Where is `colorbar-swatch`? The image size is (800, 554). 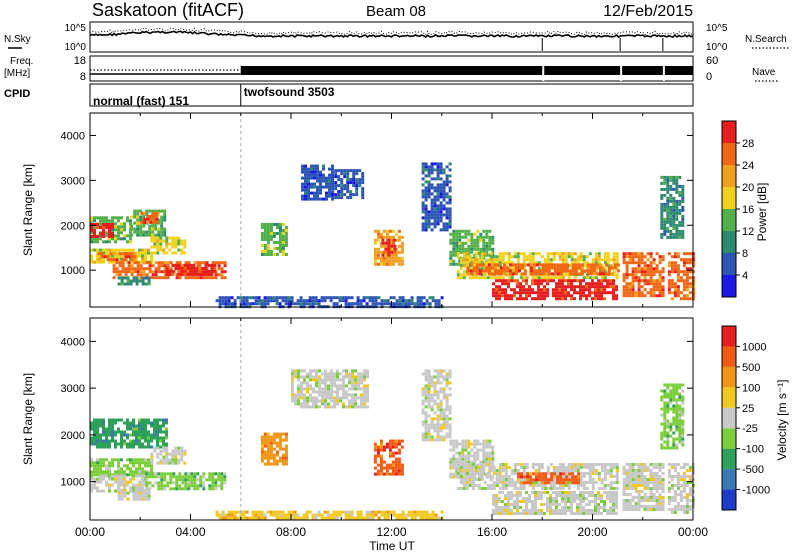
colorbar-swatch is located at coordinates (729, 132).